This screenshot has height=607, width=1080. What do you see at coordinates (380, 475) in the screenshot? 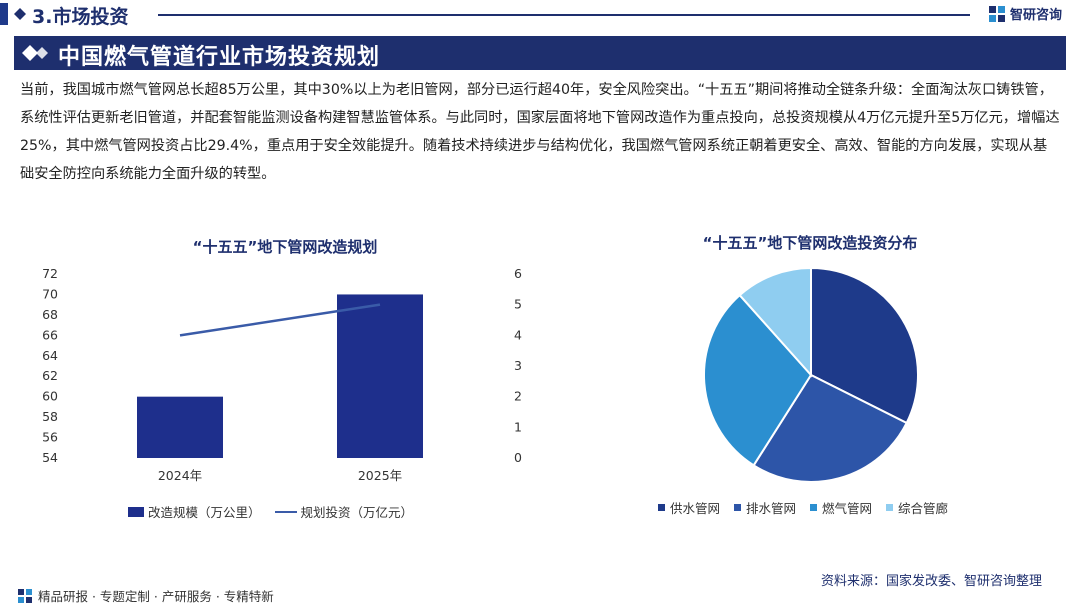
I see `x-tick-label: 2025年` at bounding box center [380, 475].